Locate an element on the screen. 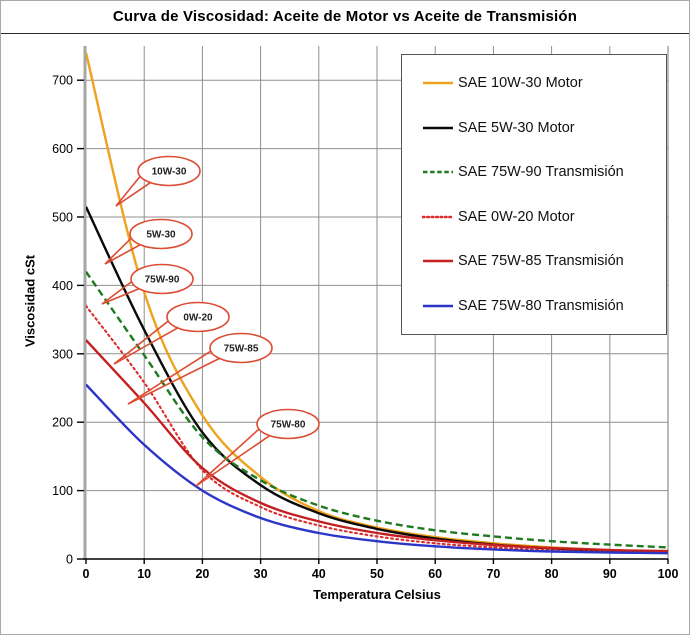 This screenshot has width=690, height=635. x-tick-label: 30 is located at coordinates (261, 574).